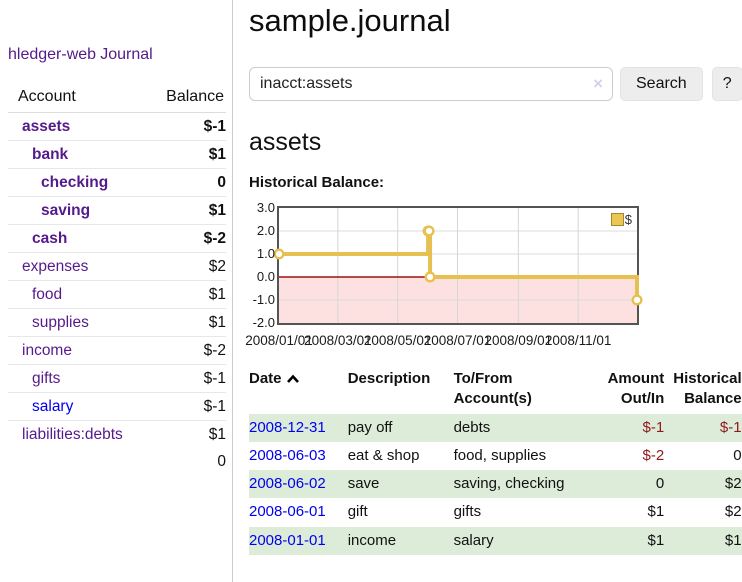  What do you see at coordinates (383, 455) in the screenshot?
I see `transaction-description: eat & shop` at bounding box center [383, 455].